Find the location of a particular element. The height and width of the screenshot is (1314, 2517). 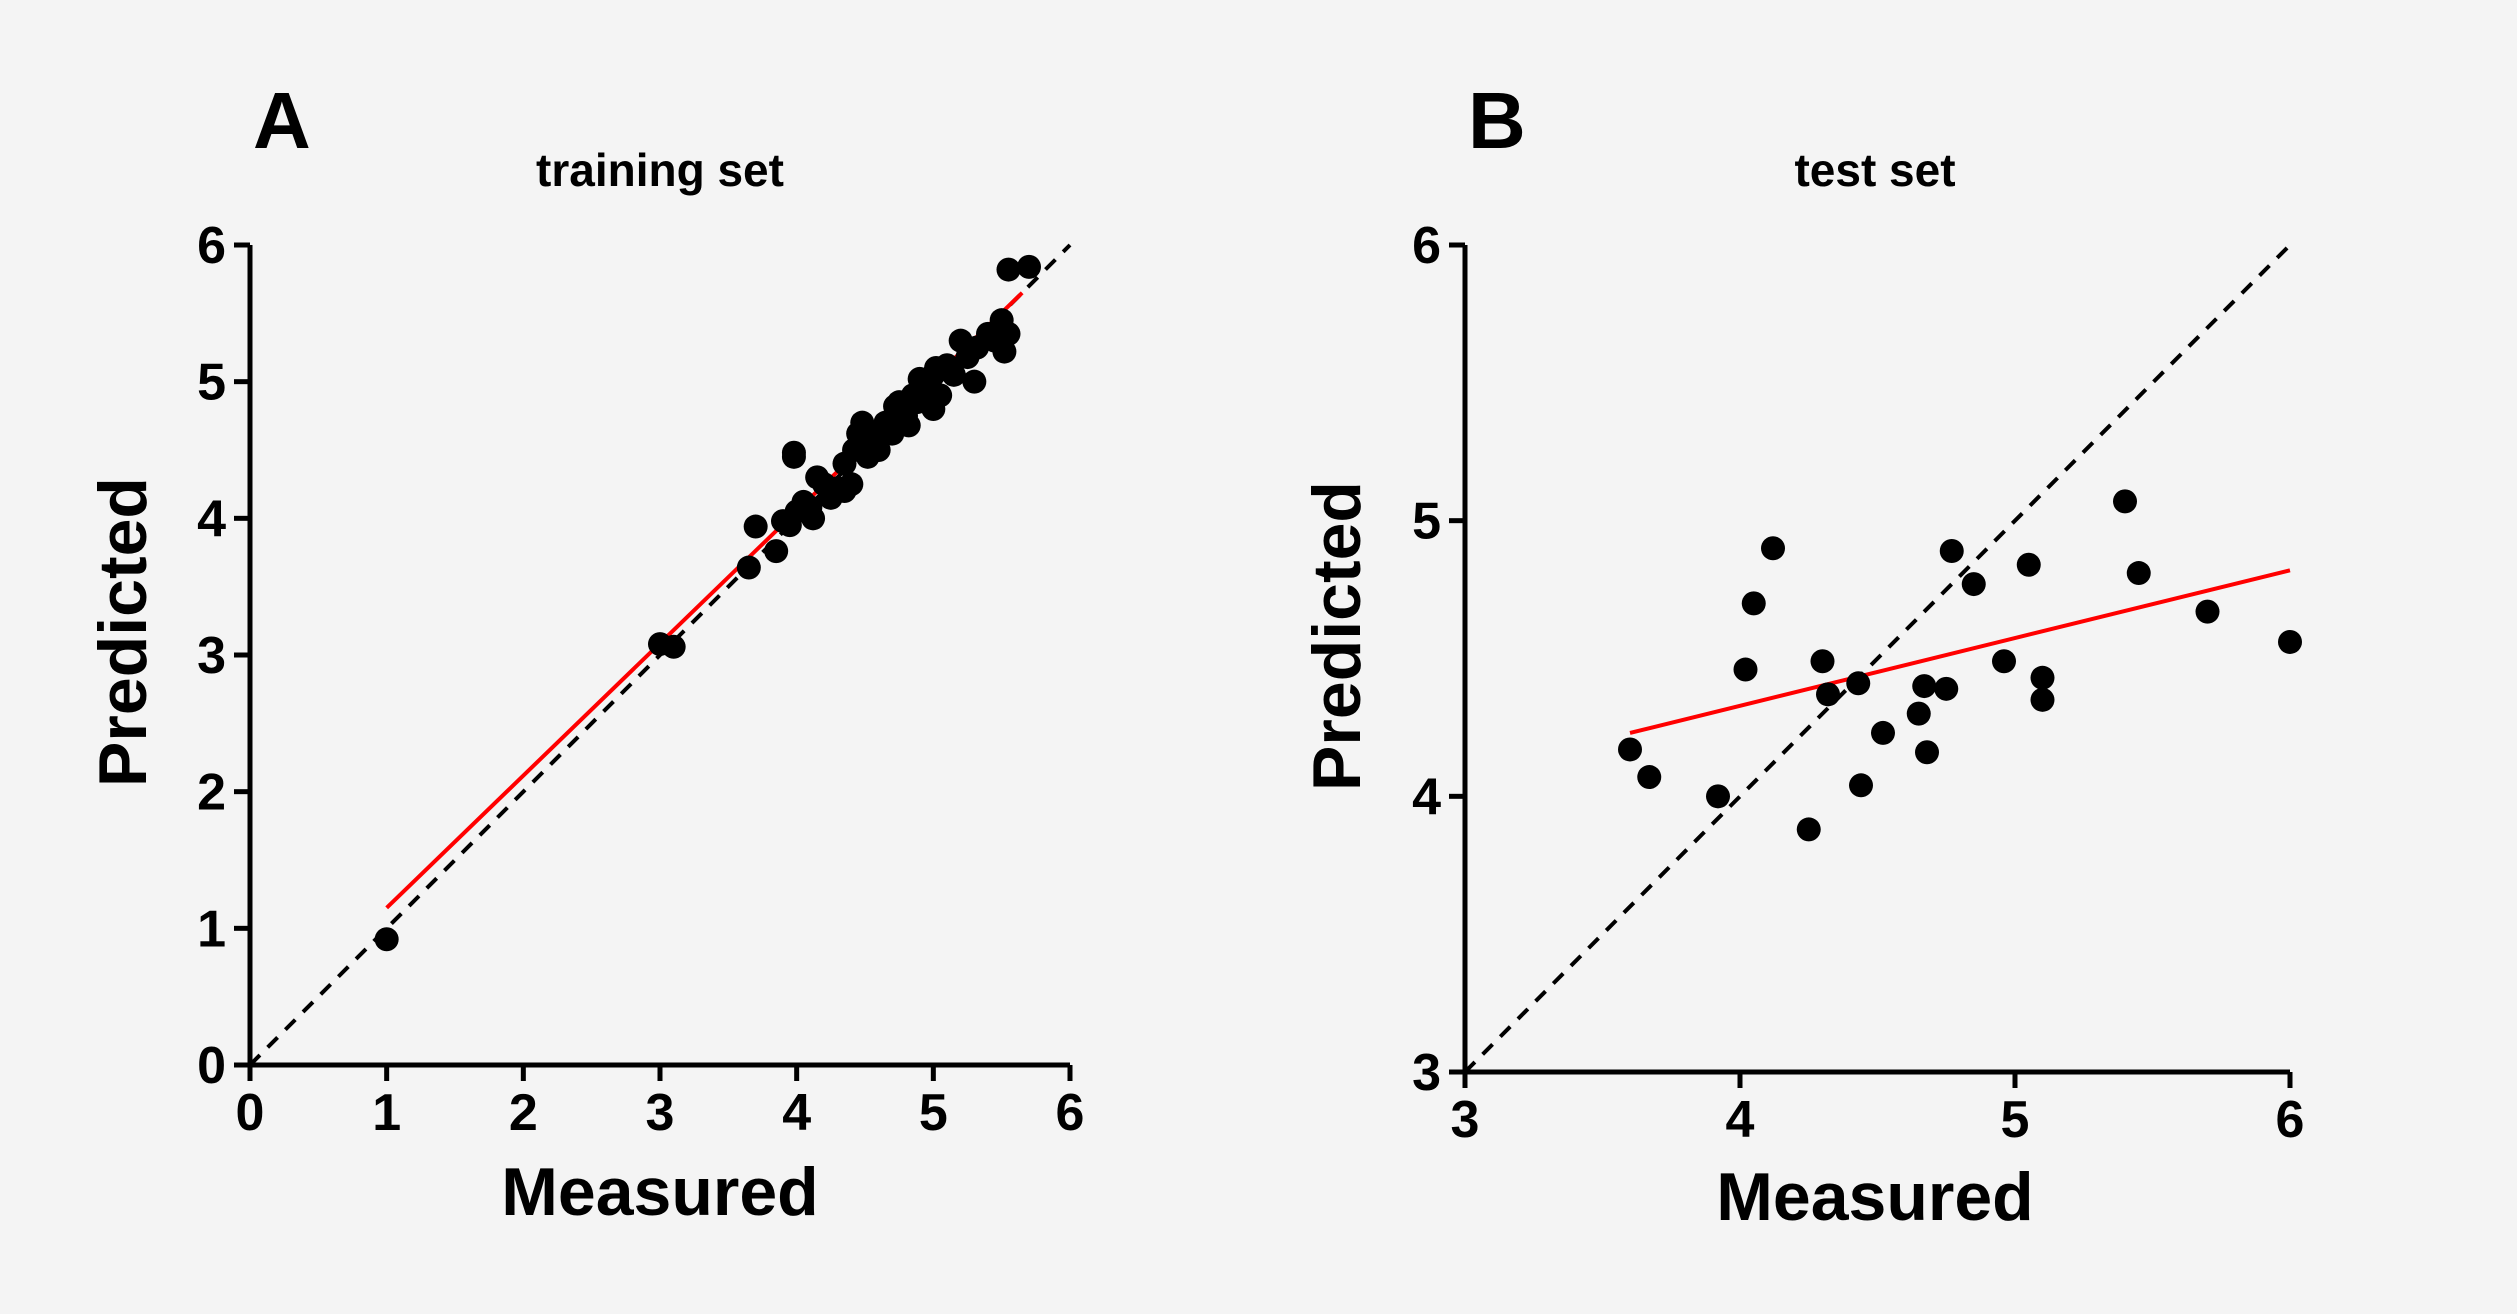

panel-a-y-tick-label: 4 is located at coordinates (211, 519).